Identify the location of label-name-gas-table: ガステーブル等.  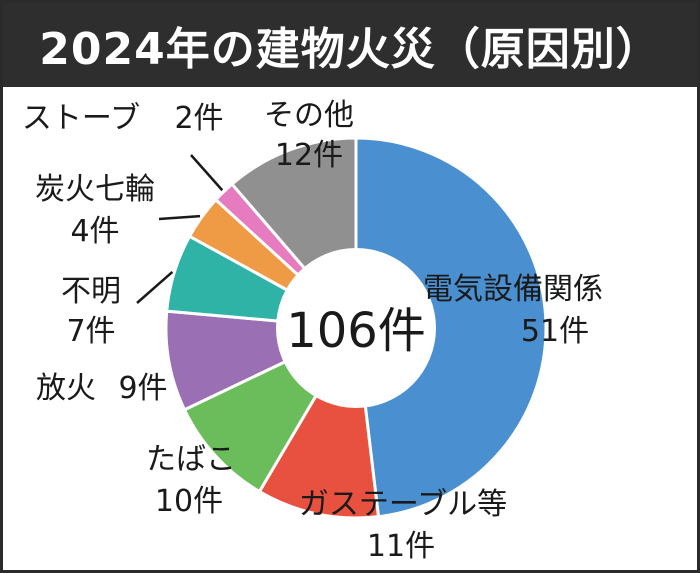
(403, 504).